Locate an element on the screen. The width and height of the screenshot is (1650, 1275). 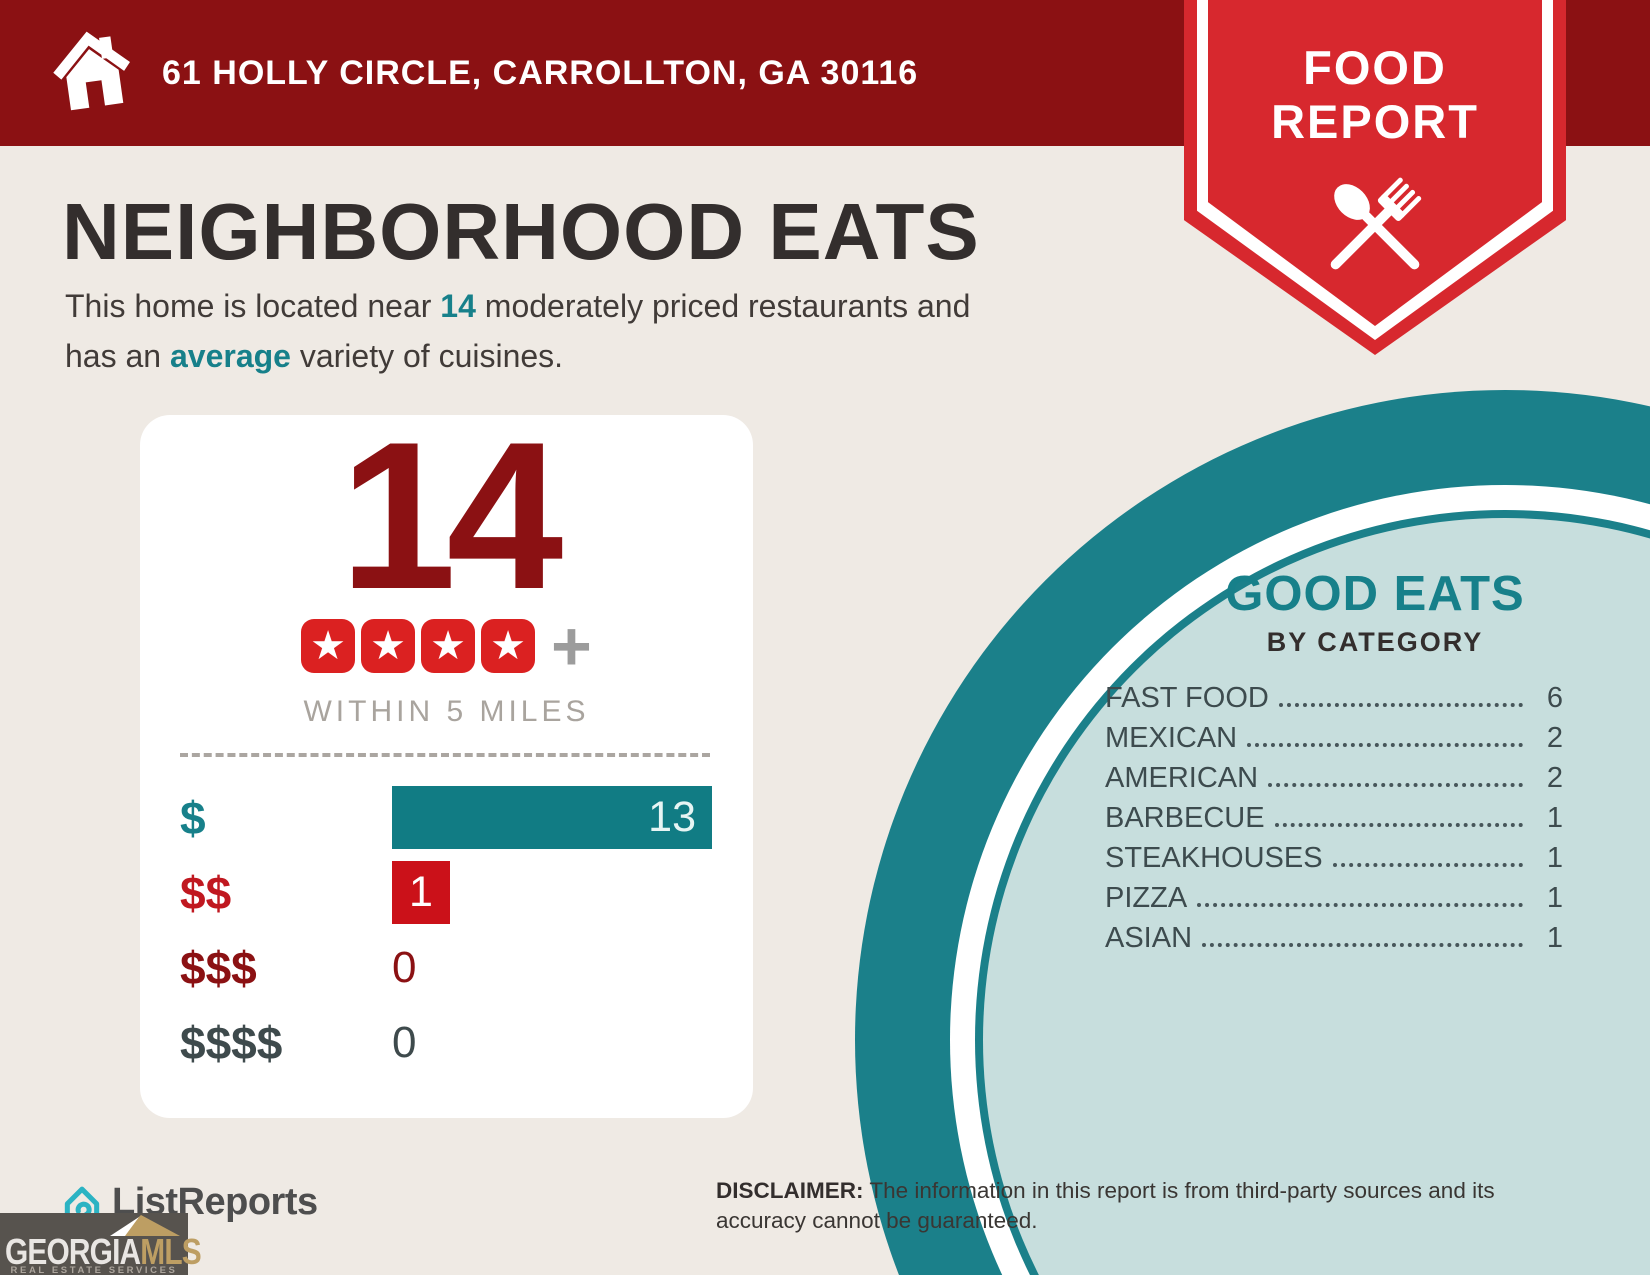
category-row: MEXICAN 2 is located at coordinates (1334, 742).